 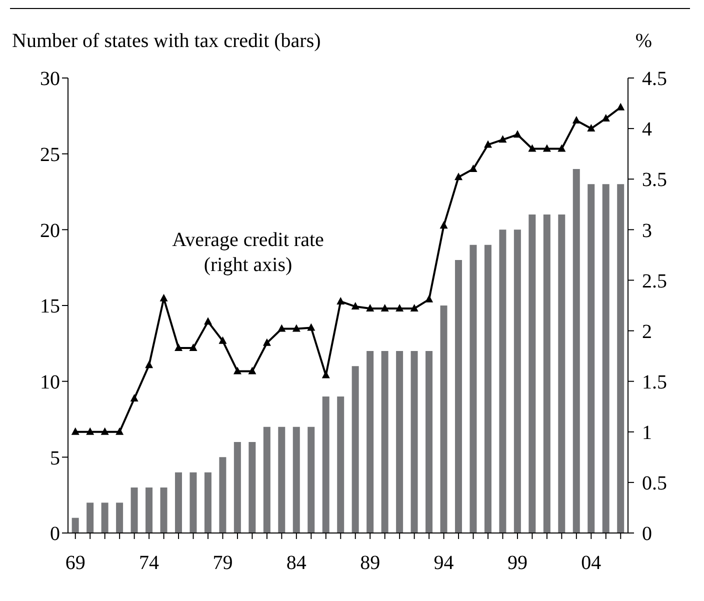 I want to click on y2-tick-label: 4, so click(x=647, y=129).